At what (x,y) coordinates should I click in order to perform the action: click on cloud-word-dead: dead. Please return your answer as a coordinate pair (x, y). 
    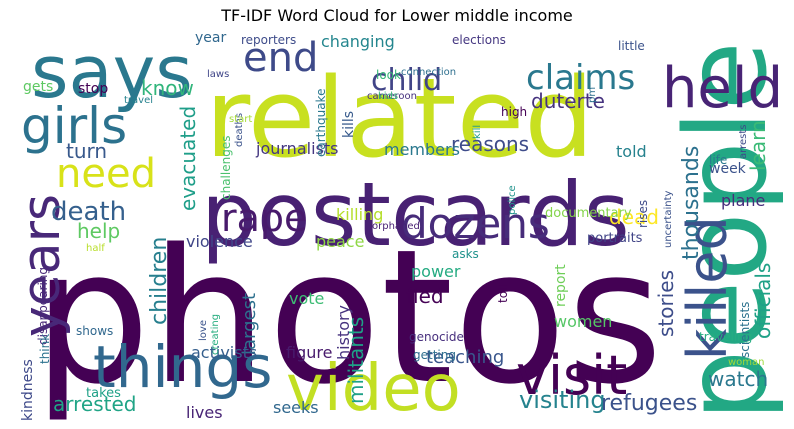
    Looking at the image, I should click on (634, 217).